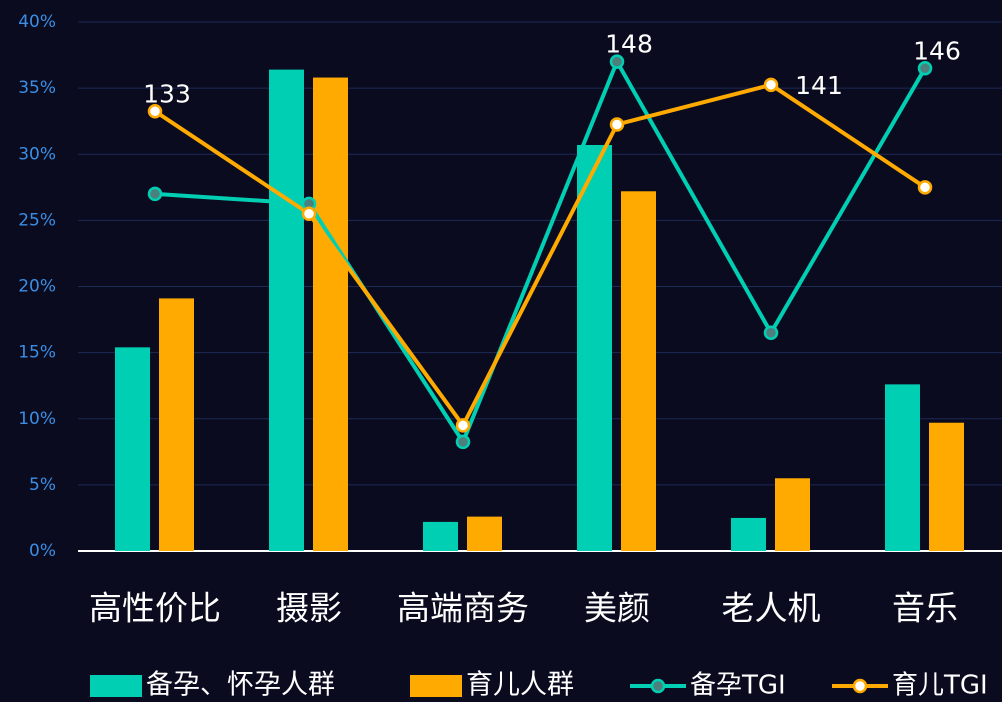 The image size is (1002, 702). I want to click on y-tick-label: 25%, so click(37, 220).